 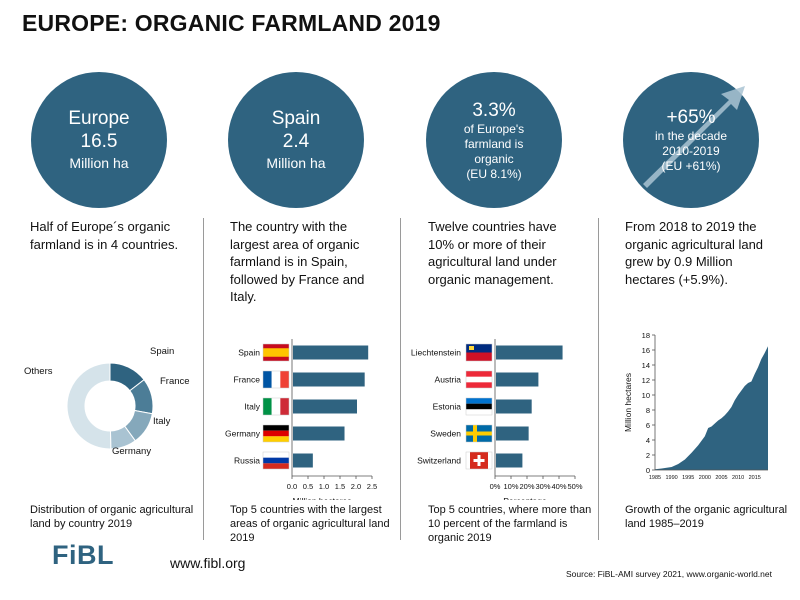 I want to click on europe-circle-unit: Million ha, so click(x=99, y=163).